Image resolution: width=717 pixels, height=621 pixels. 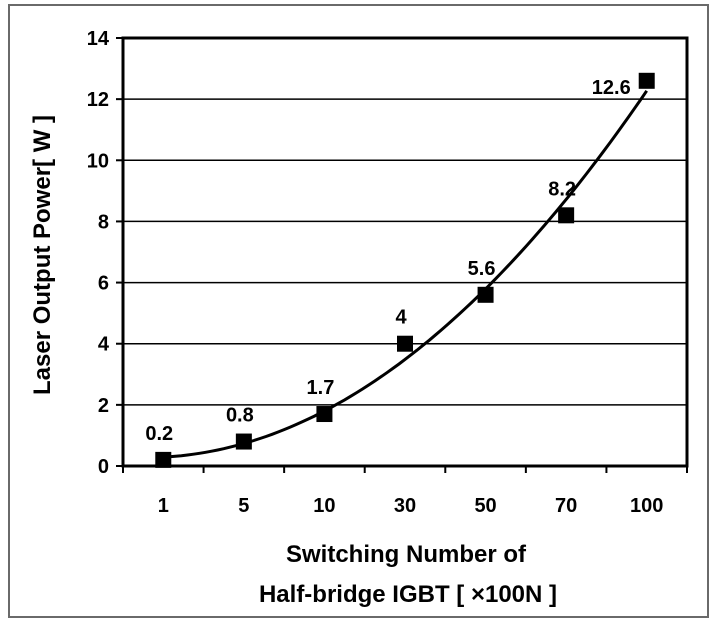 I want to click on data-label: 0.2, so click(x=159, y=434).